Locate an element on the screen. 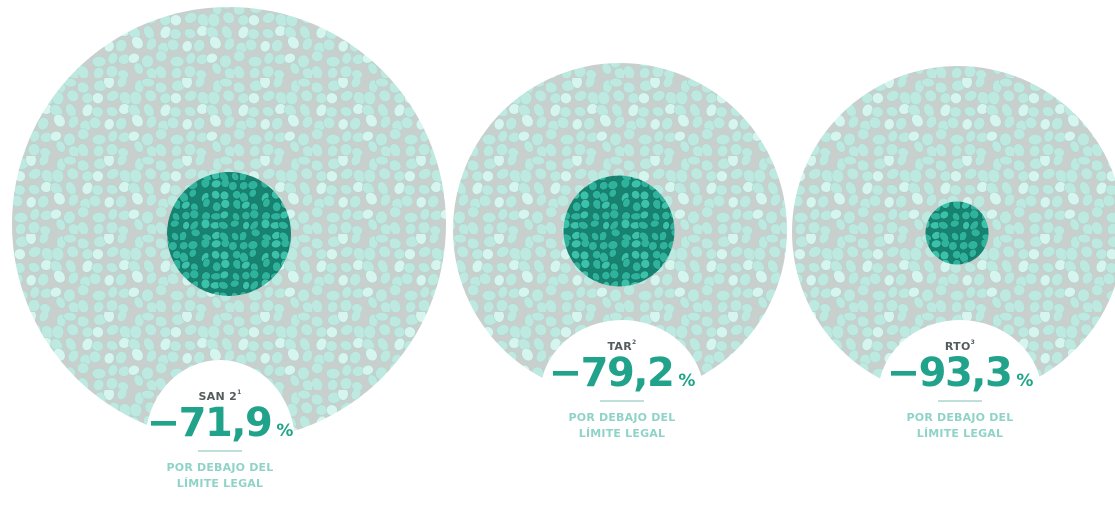 The height and width of the screenshot is (526, 1115). value-label-tar: −79,2% is located at coordinates (622, 373).